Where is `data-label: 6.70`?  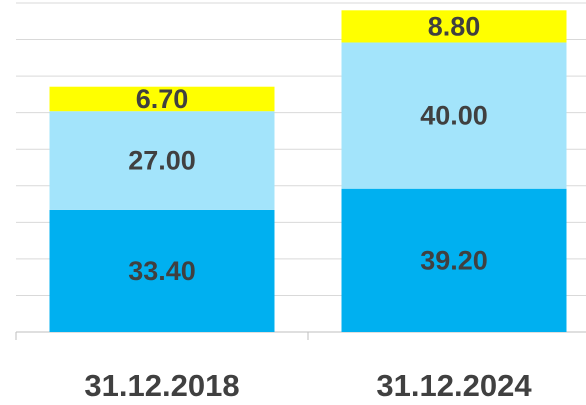 data-label: 6.70 is located at coordinates (162, 99).